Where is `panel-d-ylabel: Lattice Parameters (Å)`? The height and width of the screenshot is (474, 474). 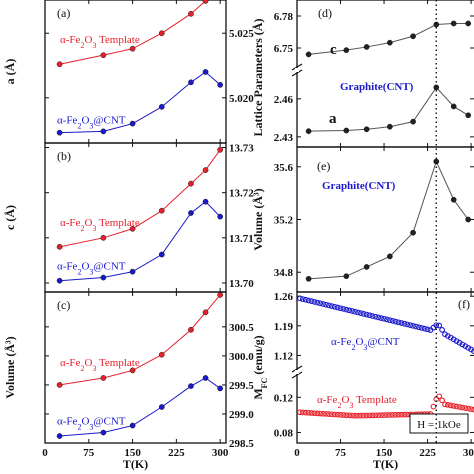 panel-d-ylabel: Lattice Parameters (Å) is located at coordinates (258, 78).